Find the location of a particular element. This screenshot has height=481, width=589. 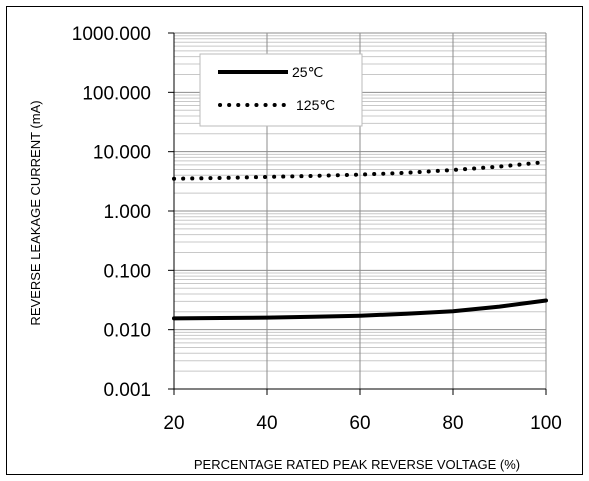

series-125c-line is located at coordinates (360, 170).